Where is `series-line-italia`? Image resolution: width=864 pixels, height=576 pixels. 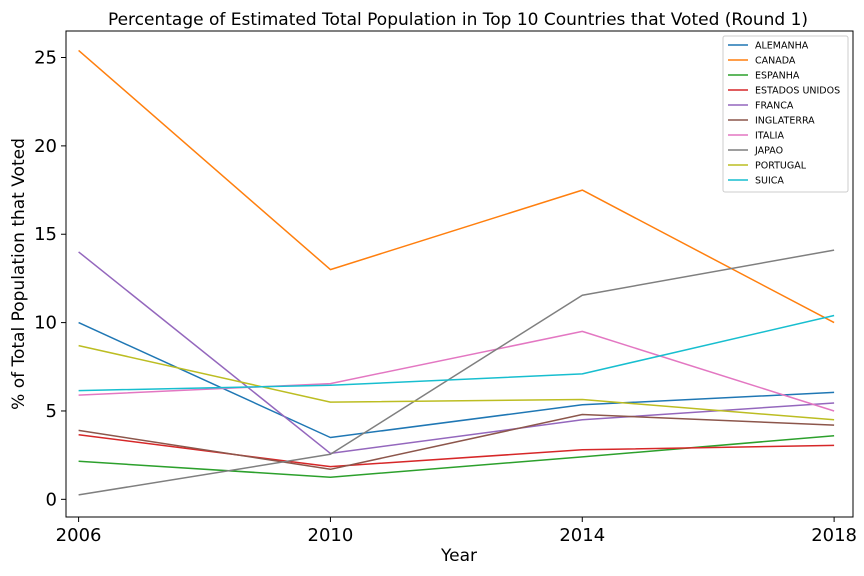
series-line-italia is located at coordinates (456, 371).